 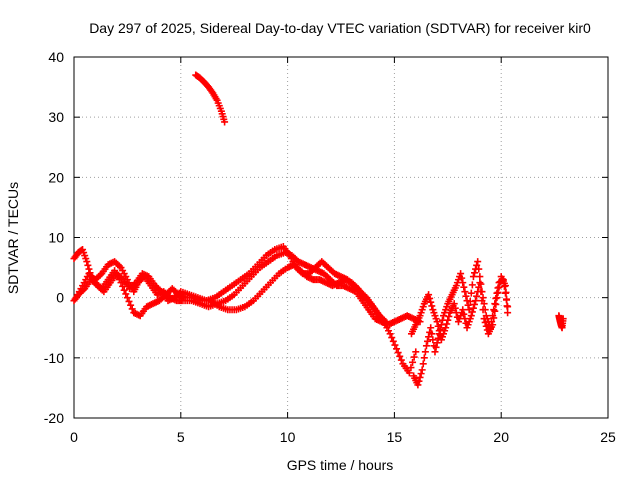 I want to click on y-tick-label: 30, so click(x=56, y=117).